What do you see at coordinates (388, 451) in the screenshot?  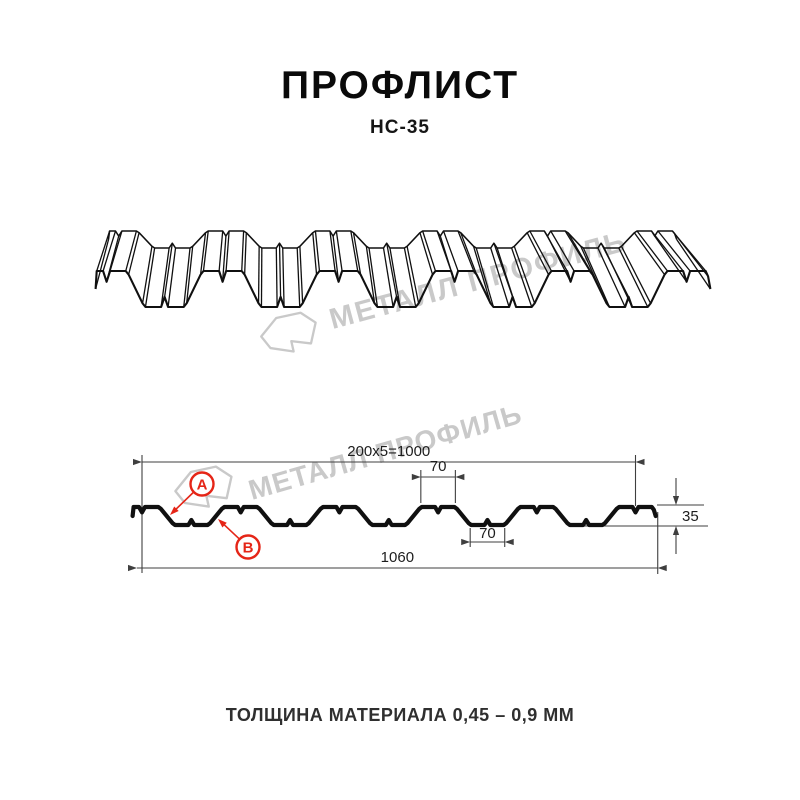 I see `dim-coverage-width: 200x5=1000` at bounding box center [388, 451].